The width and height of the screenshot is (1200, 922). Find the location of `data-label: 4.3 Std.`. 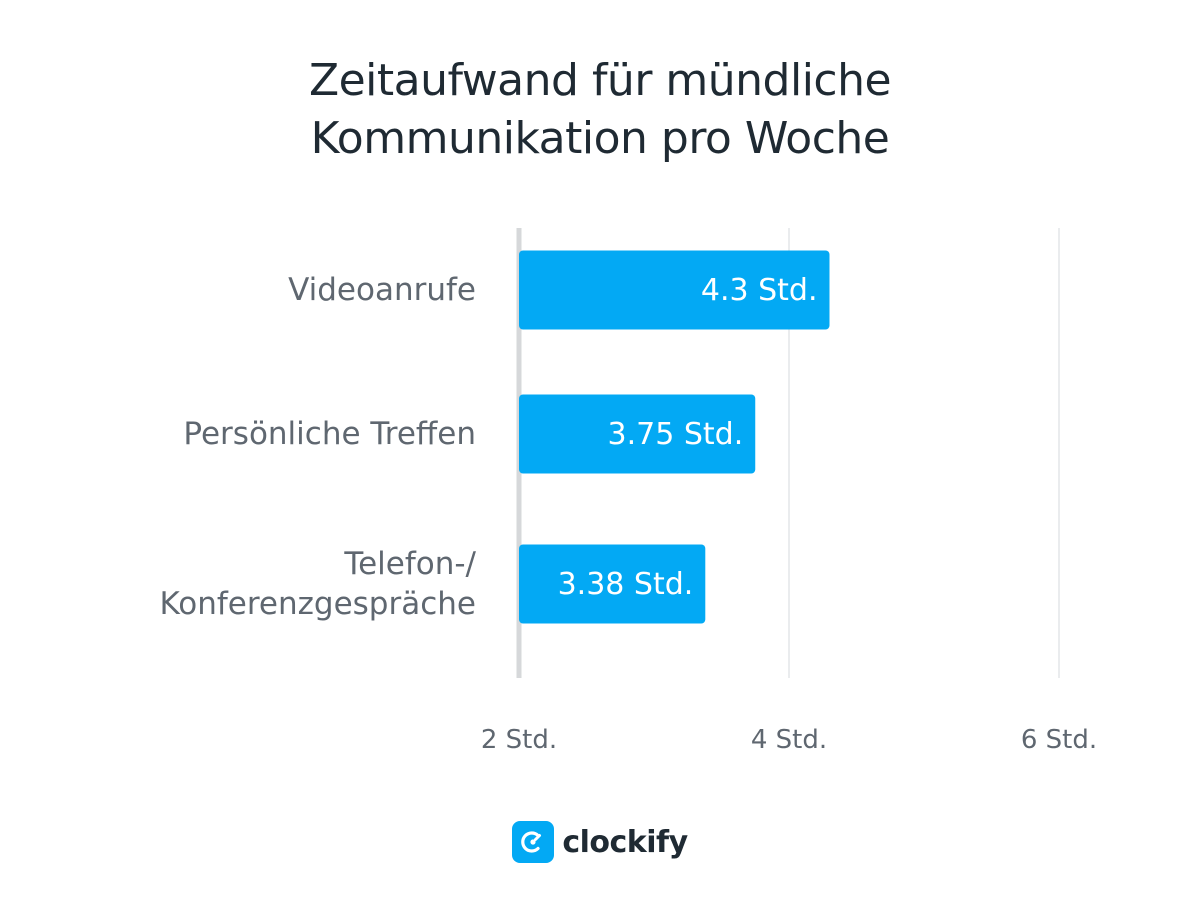

data-label: 4.3 Std. is located at coordinates (759, 290).